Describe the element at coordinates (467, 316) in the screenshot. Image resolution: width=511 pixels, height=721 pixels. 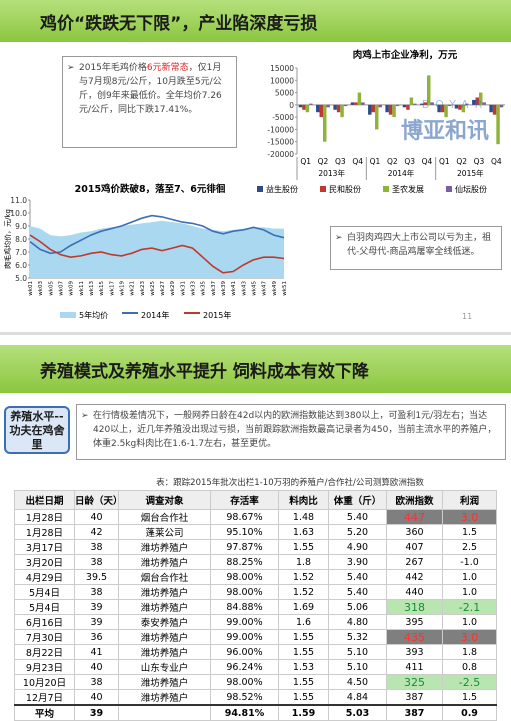
I see `page-number: 11` at that location.